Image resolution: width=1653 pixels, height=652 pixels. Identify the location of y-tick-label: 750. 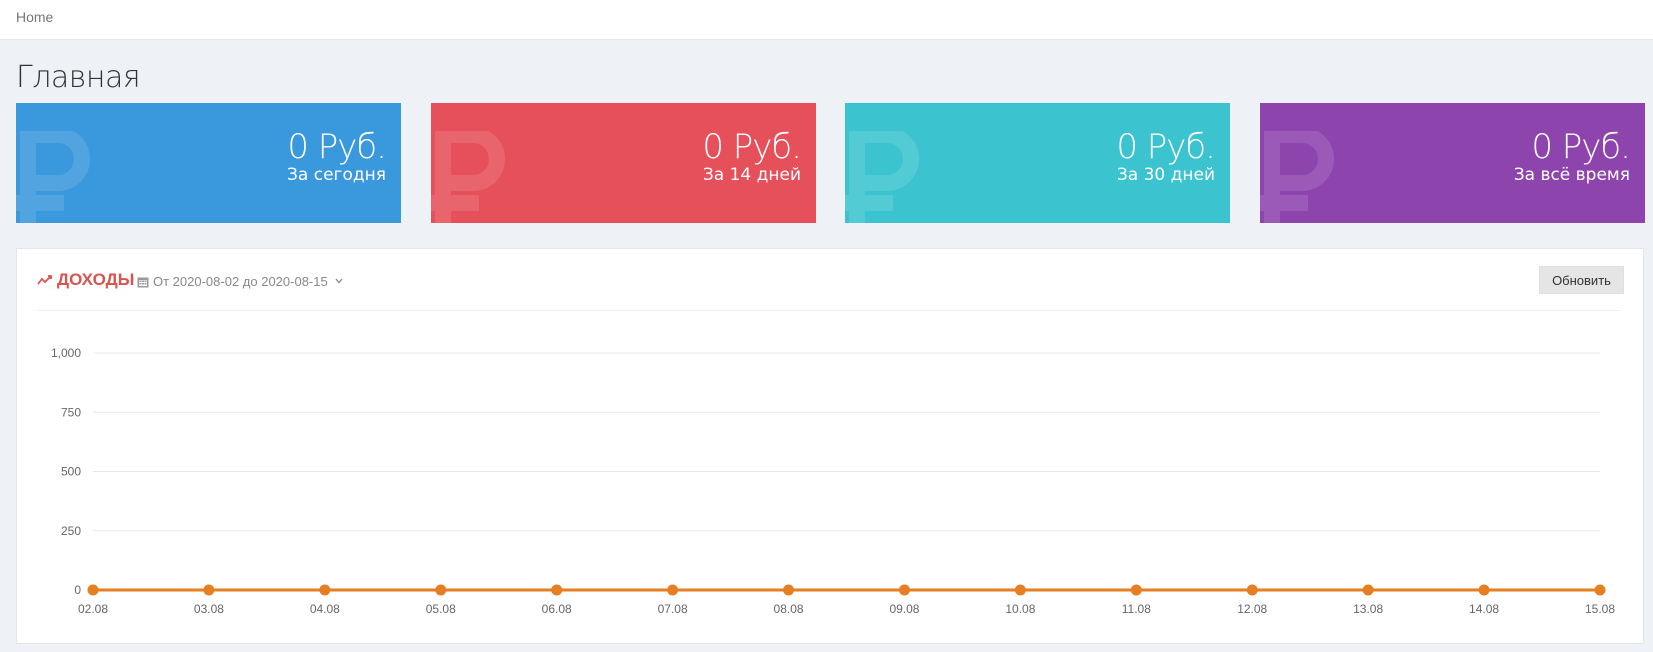
(71, 412).